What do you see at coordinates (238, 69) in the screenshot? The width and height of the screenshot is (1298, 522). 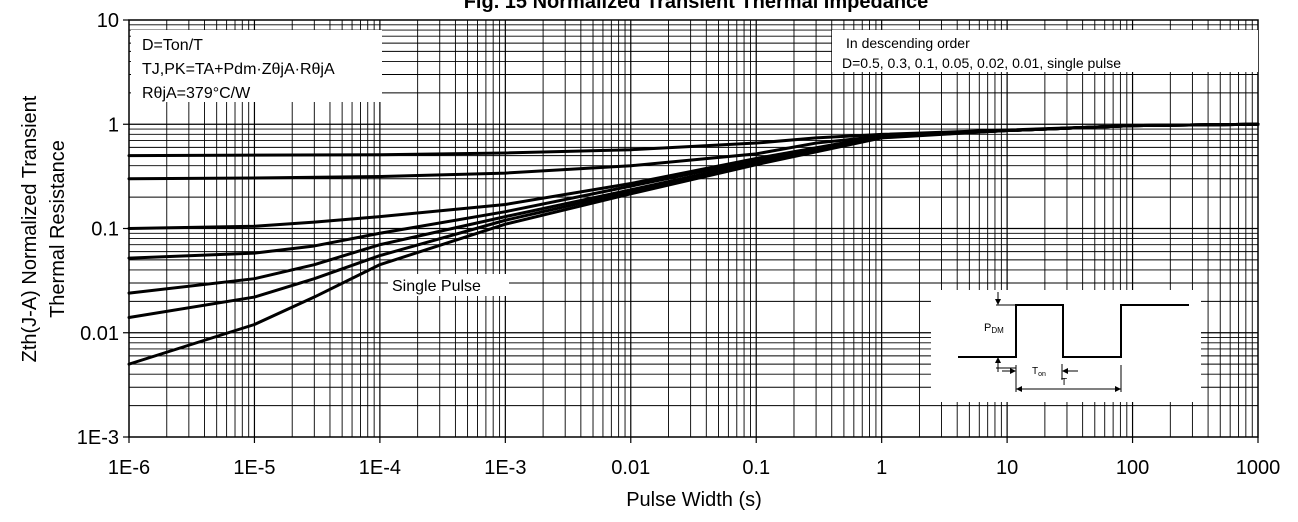 I see `annotation-left-line-2: TJ,PK=TA+Pdm·ZθjA·RθjA` at bounding box center [238, 69].